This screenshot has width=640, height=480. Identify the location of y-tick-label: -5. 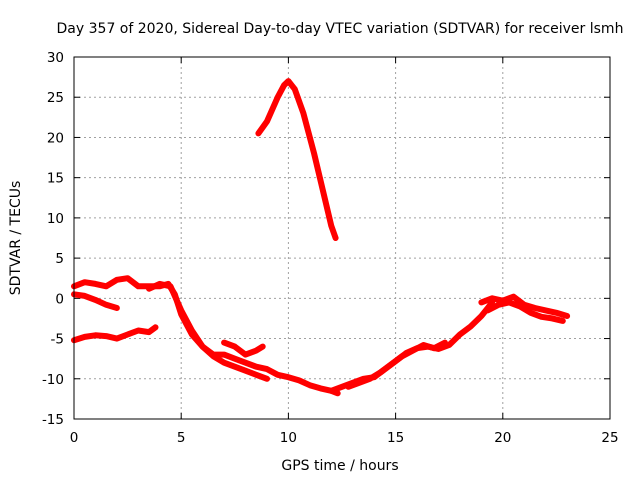
(57, 340).